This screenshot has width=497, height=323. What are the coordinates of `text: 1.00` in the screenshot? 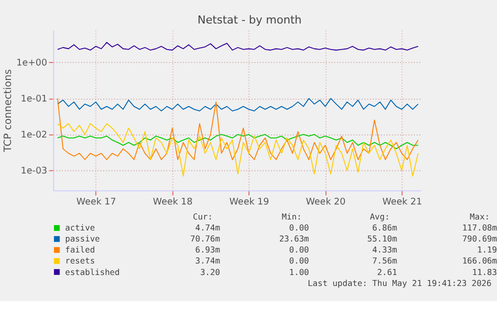 It's located at (299, 271).